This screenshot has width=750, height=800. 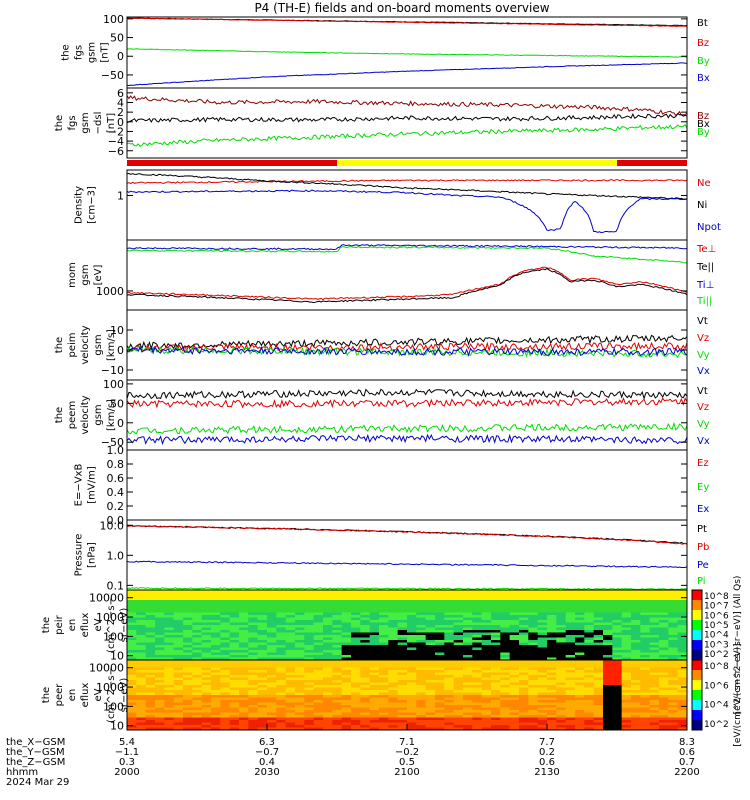 I want to click on x-tick-label: 2130, so click(x=546, y=772).